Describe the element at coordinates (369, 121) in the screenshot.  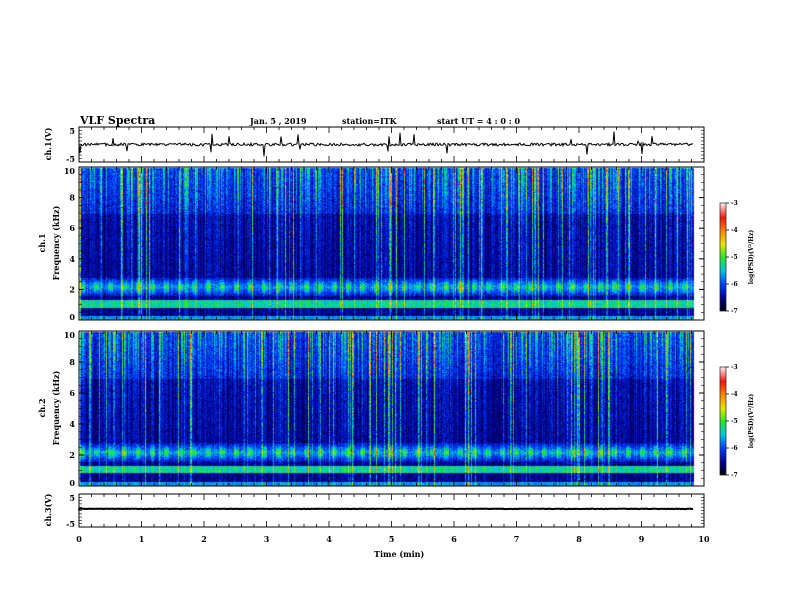
I see `station-label: station=ITK` at that location.